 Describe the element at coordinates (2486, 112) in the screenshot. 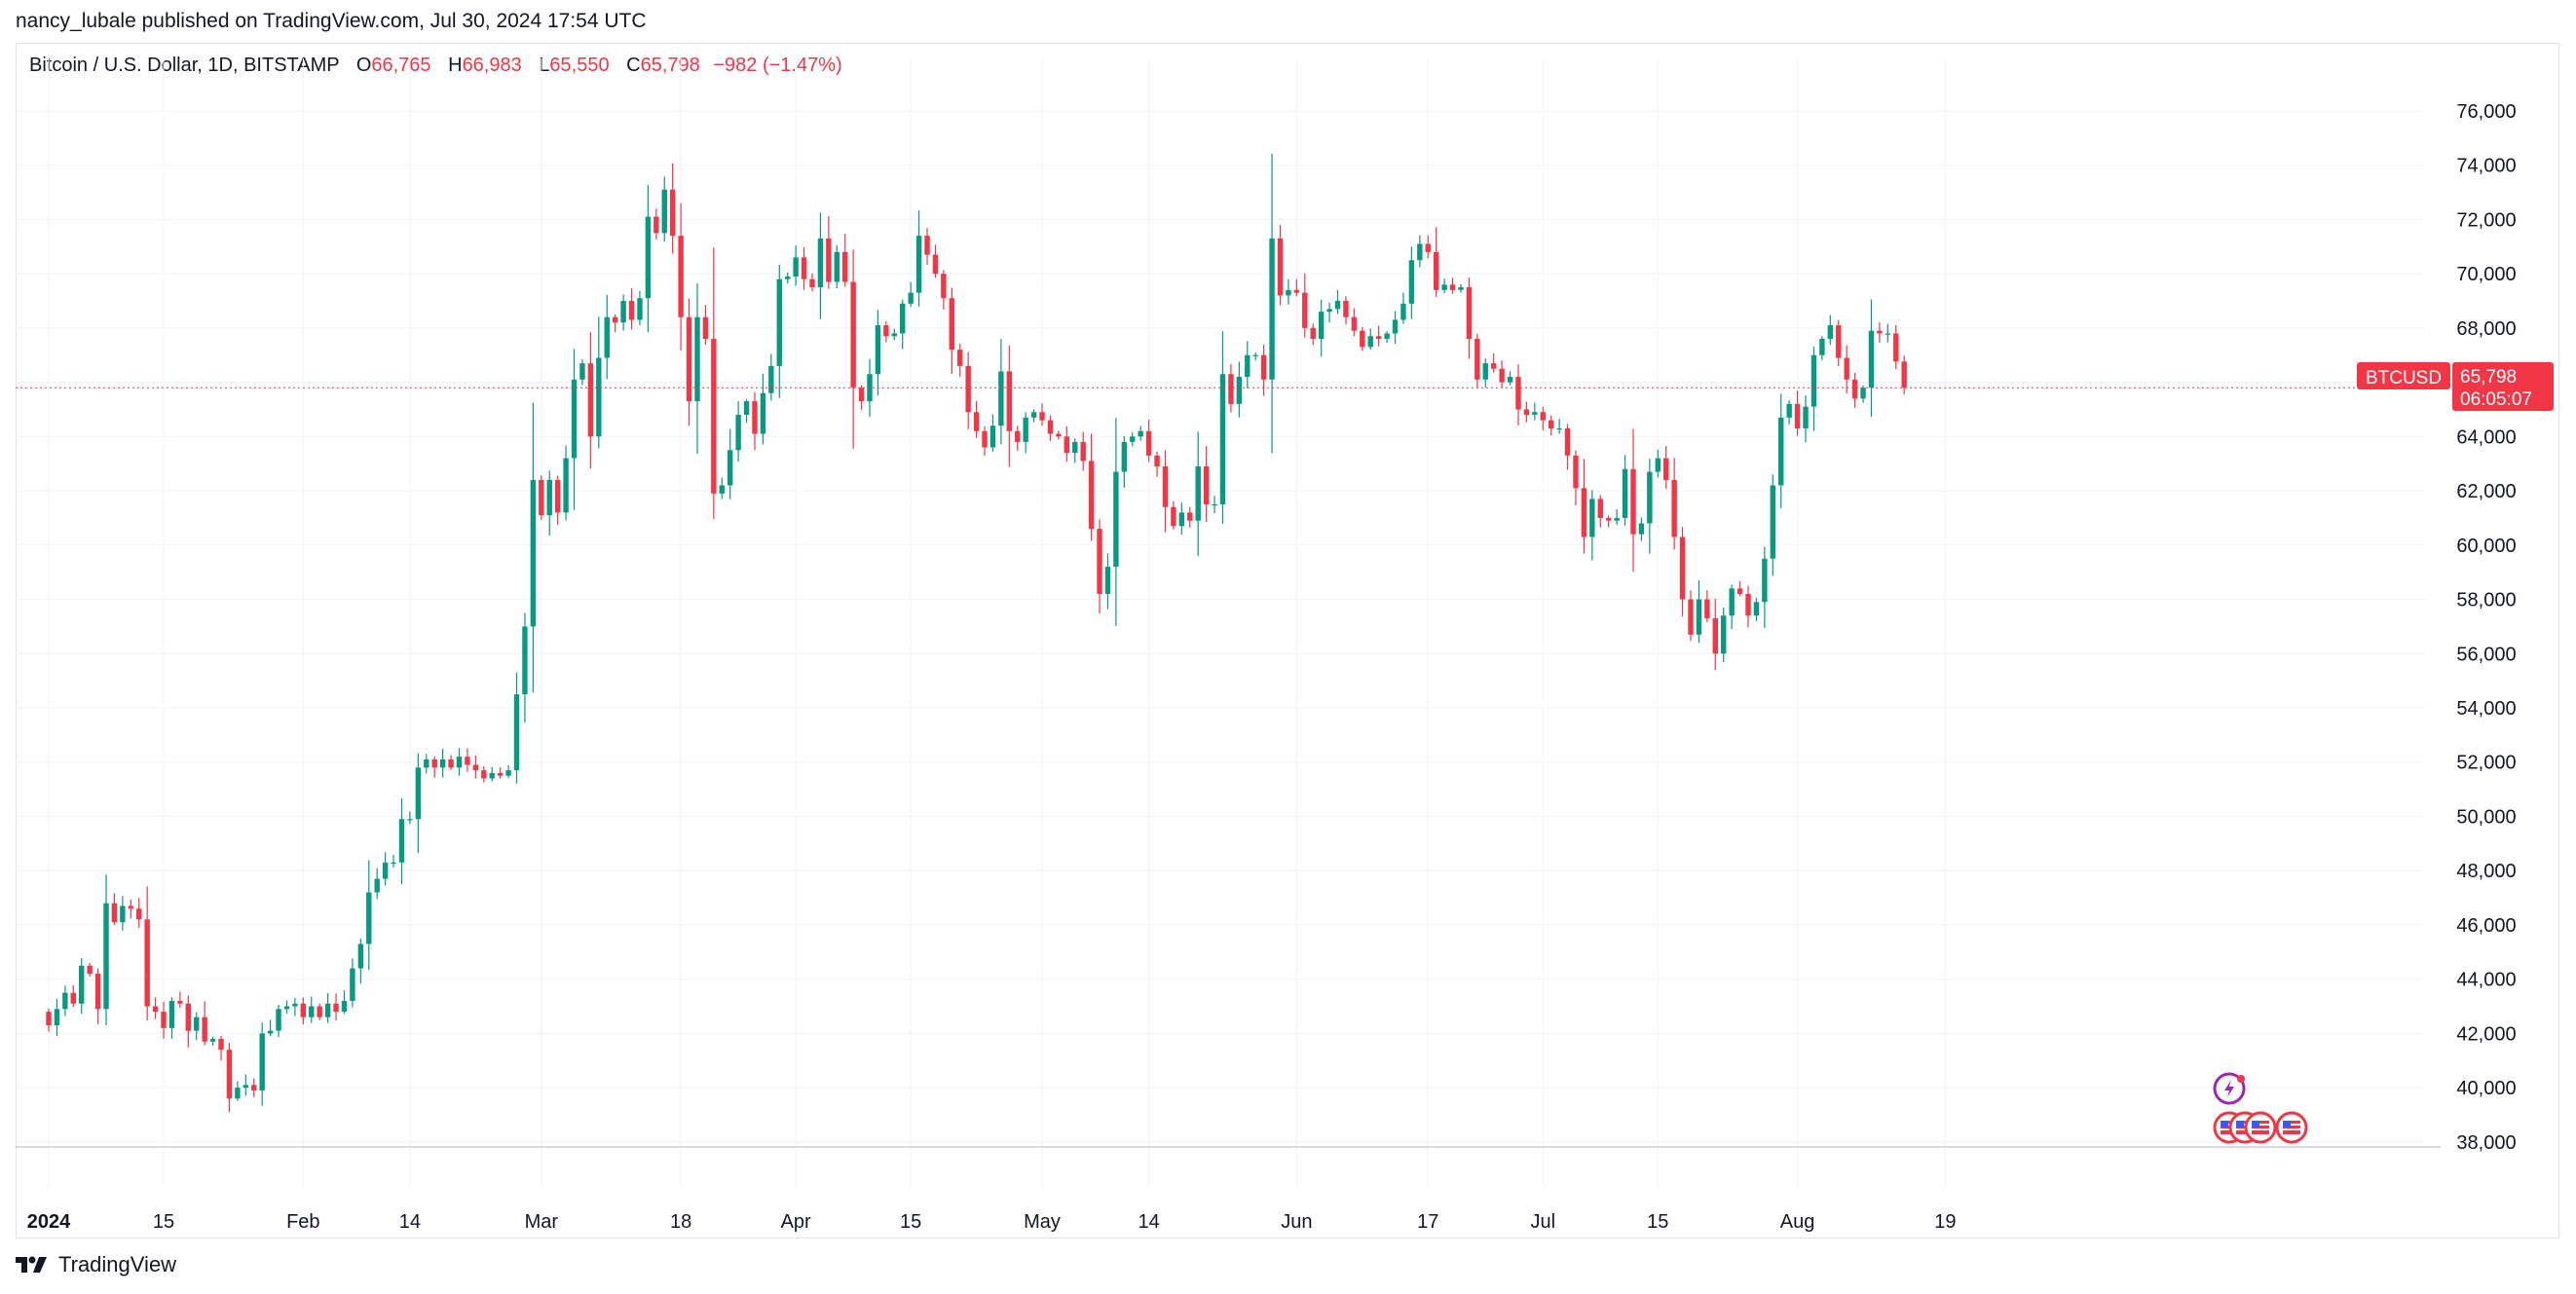

I see `y-tick-label: 76,000` at that location.